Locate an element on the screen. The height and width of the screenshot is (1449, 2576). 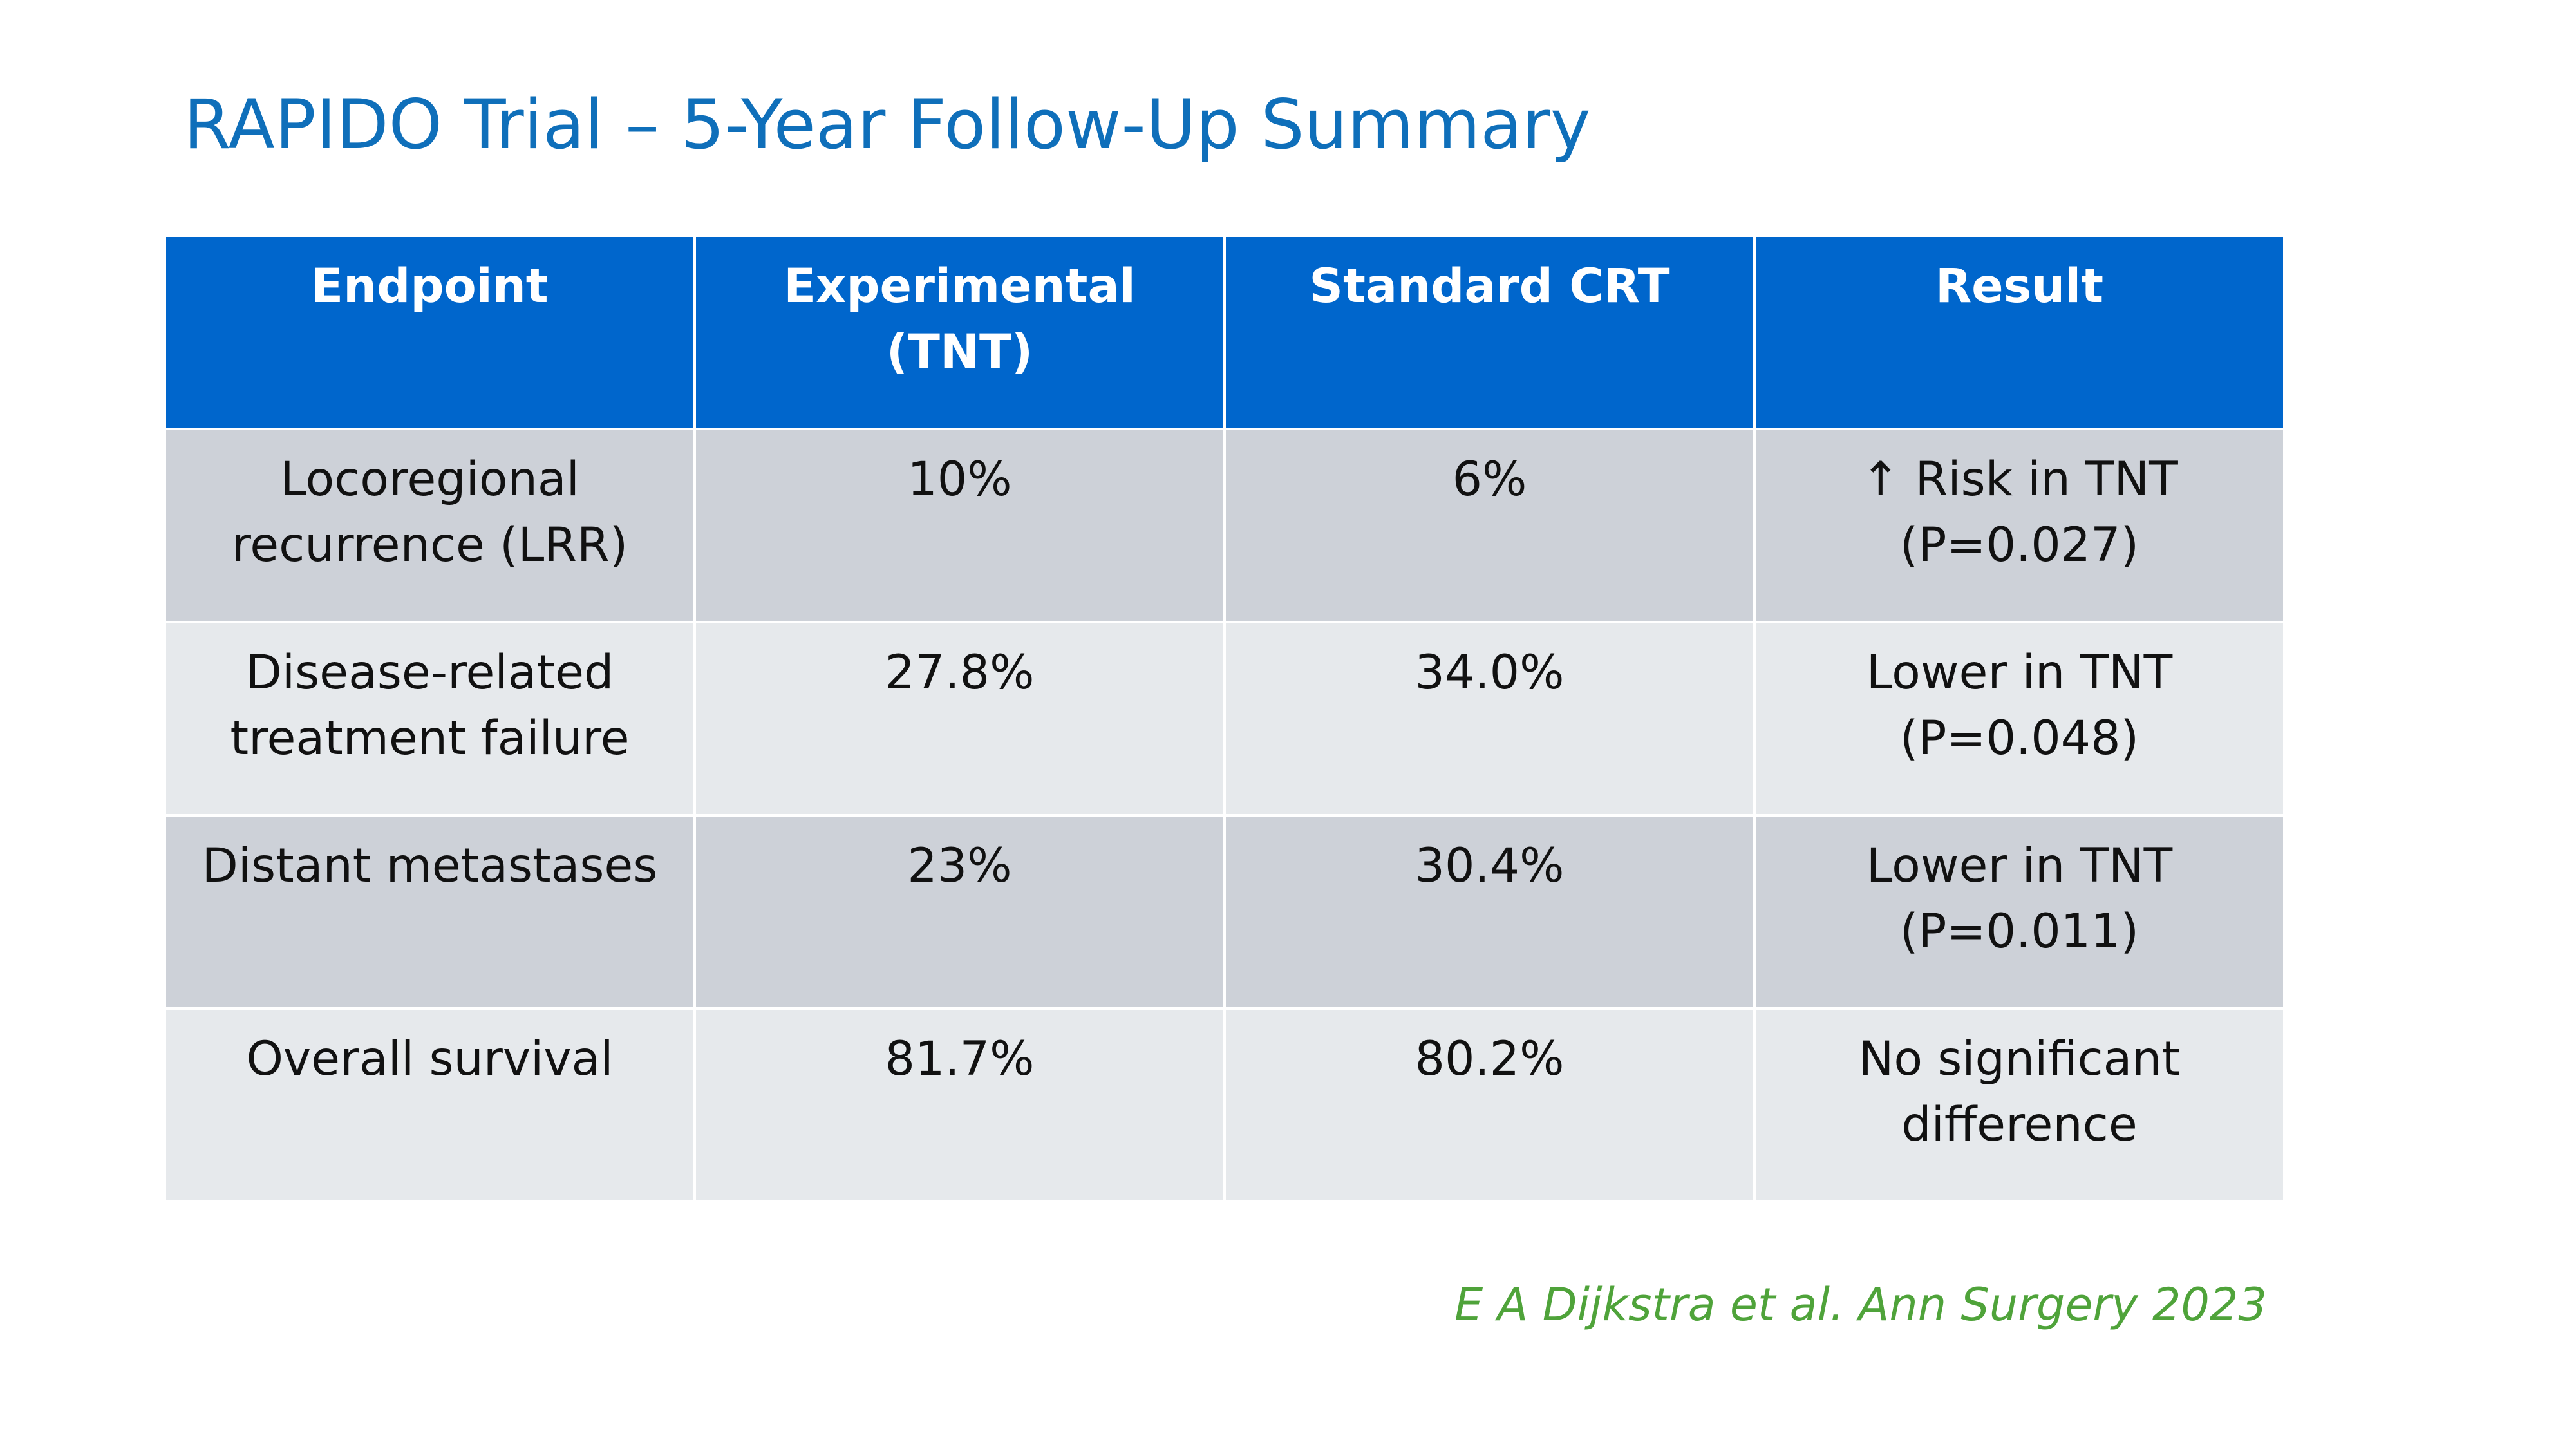
endpoint-line: recurrence (LRR) is located at coordinates (429, 545).